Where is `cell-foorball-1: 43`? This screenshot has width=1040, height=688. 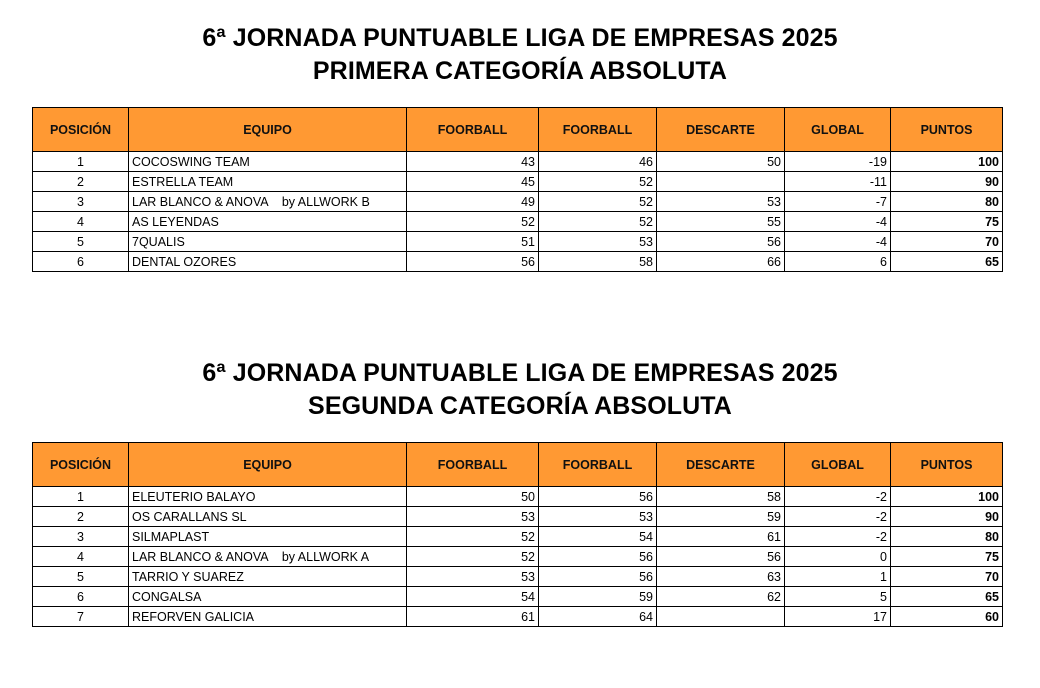 cell-foorball-1: 43 is located at coordinates (472, 161).